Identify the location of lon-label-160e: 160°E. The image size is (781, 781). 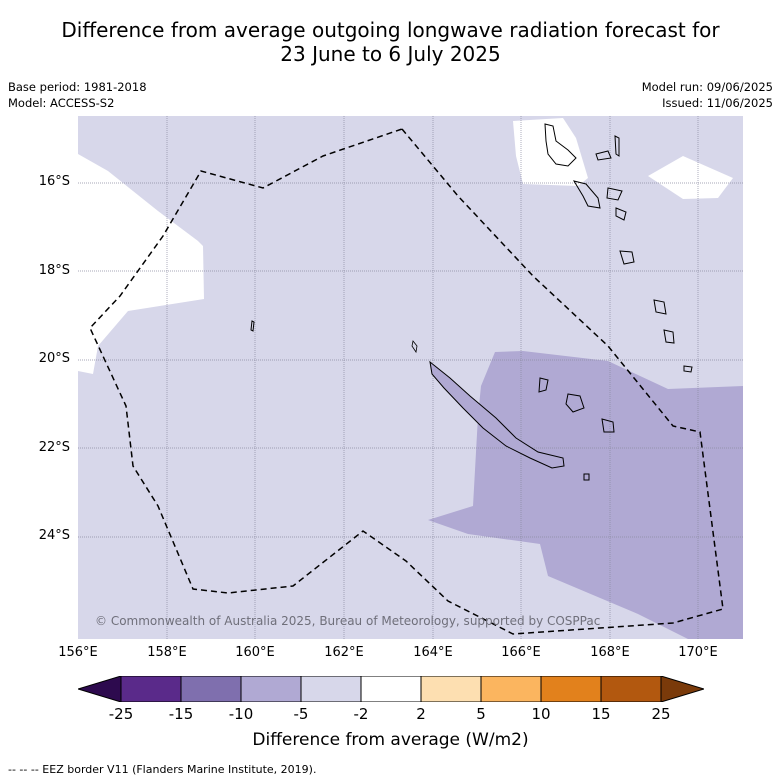
(255, 652).